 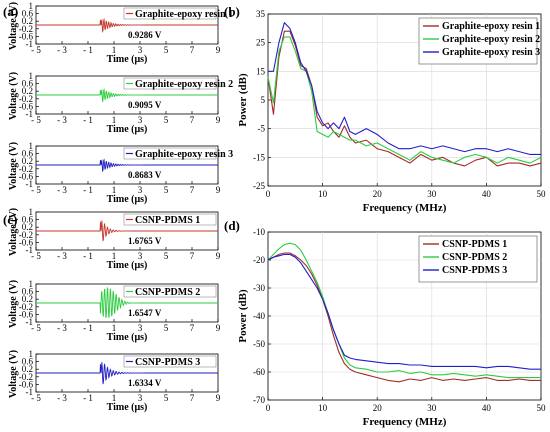 I want to click on legend-label: CSNP-PDMS 2, so click(x=474, y=257).